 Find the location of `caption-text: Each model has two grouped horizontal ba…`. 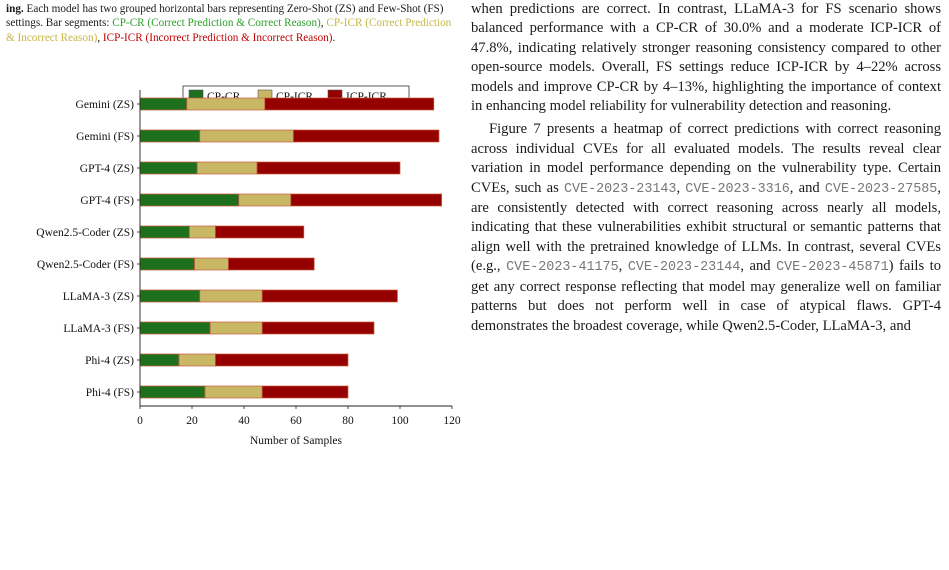

caption-text: Each model has two grouped horizontal ba… is located at coordinates (225, 16).